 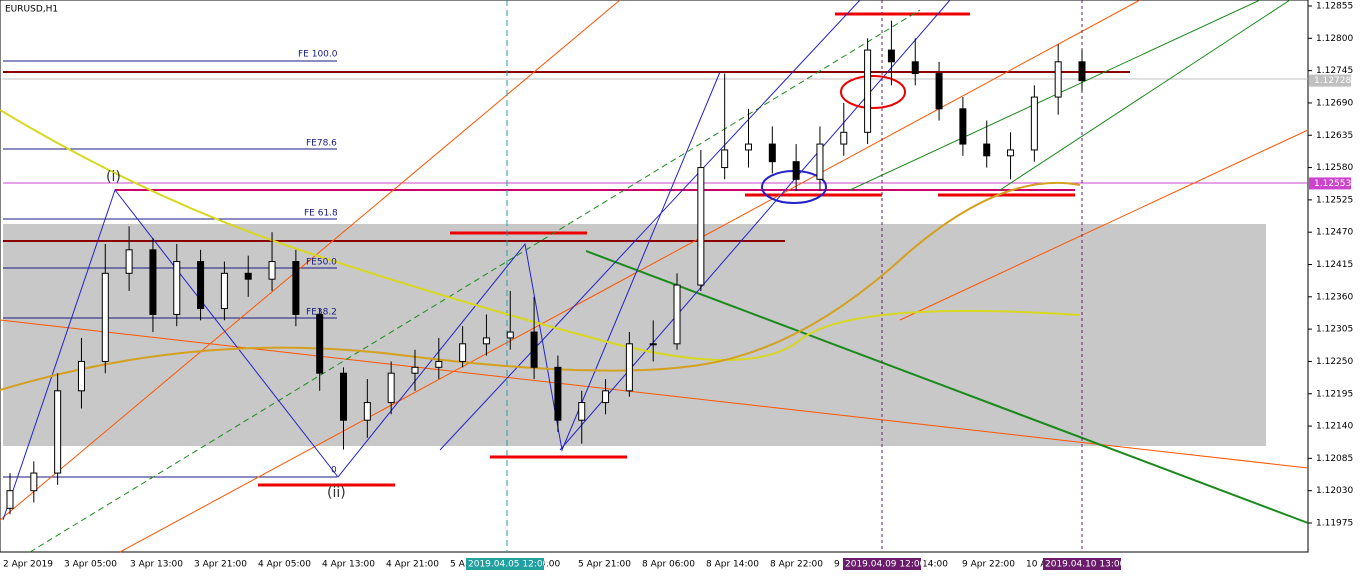 I want to click on x-tick-label: 5 A, so click(x=458, y=565).